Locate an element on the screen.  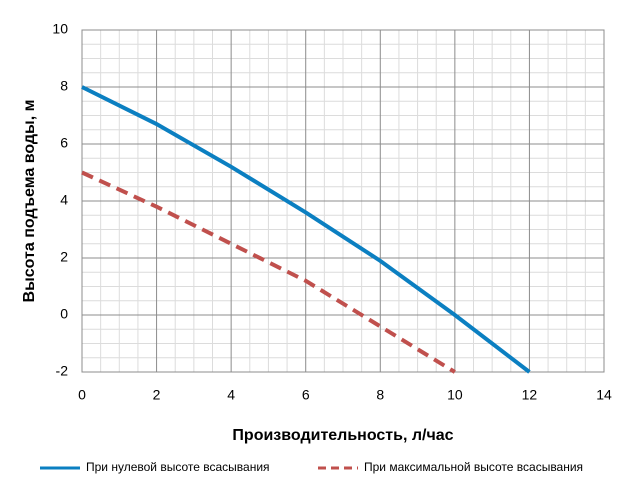
x-tick-label: 2 is located at coordinates (157, 395).